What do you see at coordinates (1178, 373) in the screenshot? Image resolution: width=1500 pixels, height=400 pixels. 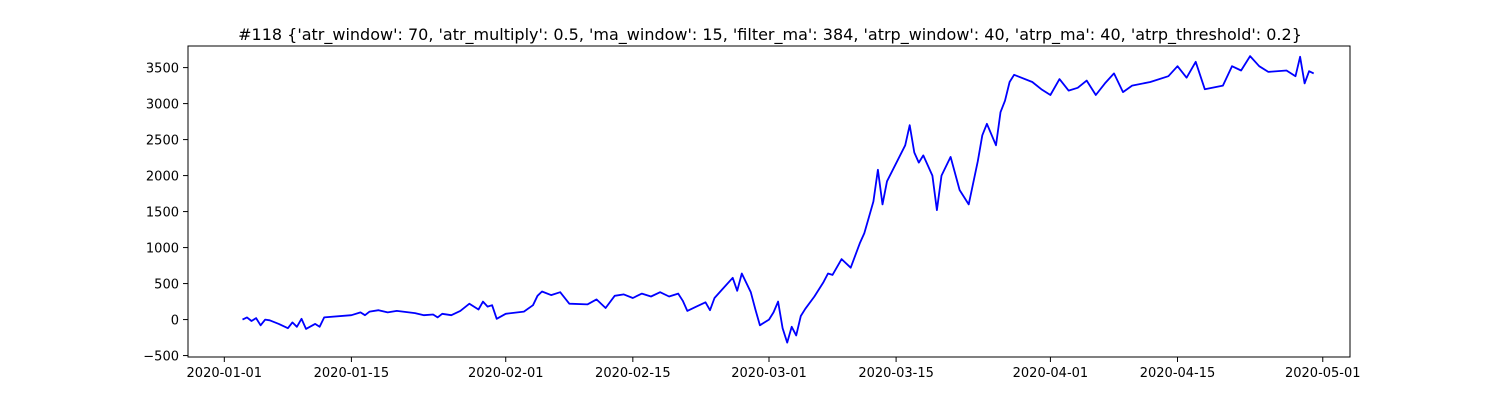 I see `x-tick-label: 2020-04-15` at bounding box center [1178, 373].